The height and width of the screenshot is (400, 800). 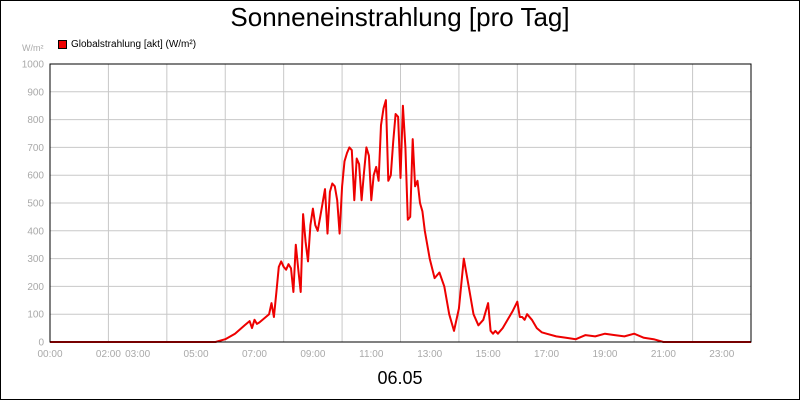 I want to click on legend: Globalstrahlung [akt] (W/m²), so click(x=127, y=44).